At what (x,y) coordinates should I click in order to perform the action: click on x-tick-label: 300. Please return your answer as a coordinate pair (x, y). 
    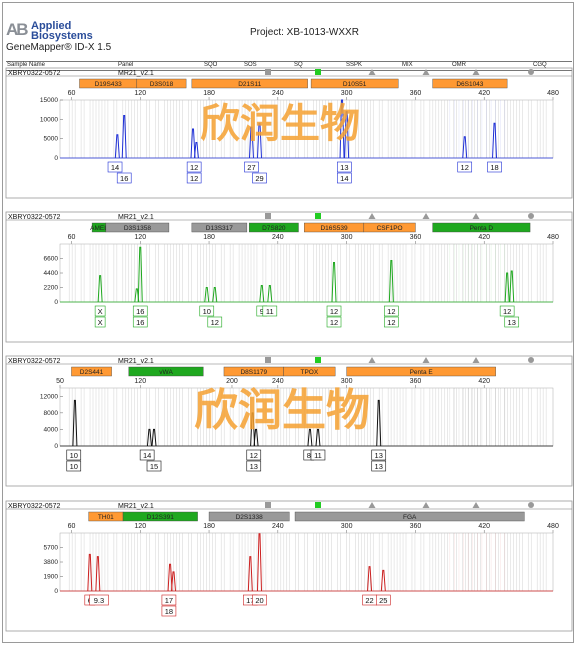
    Looking at the image, I should click on (347, 526).